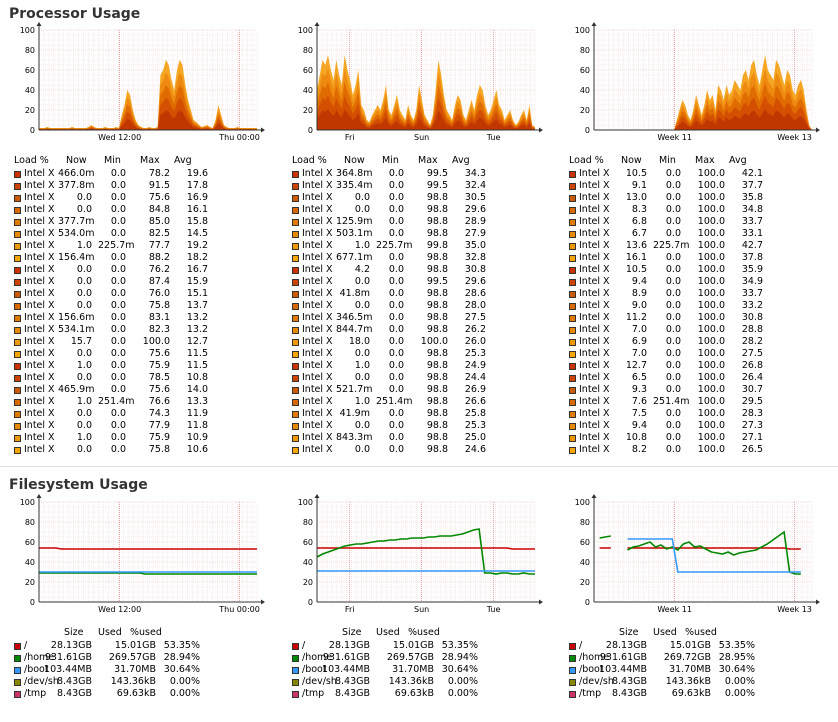 The width and height of the screenshot is (838, 722). Describe the element at coordinates (475, 197) in the screenshot. I see `legend-value: 30.5` at that location.